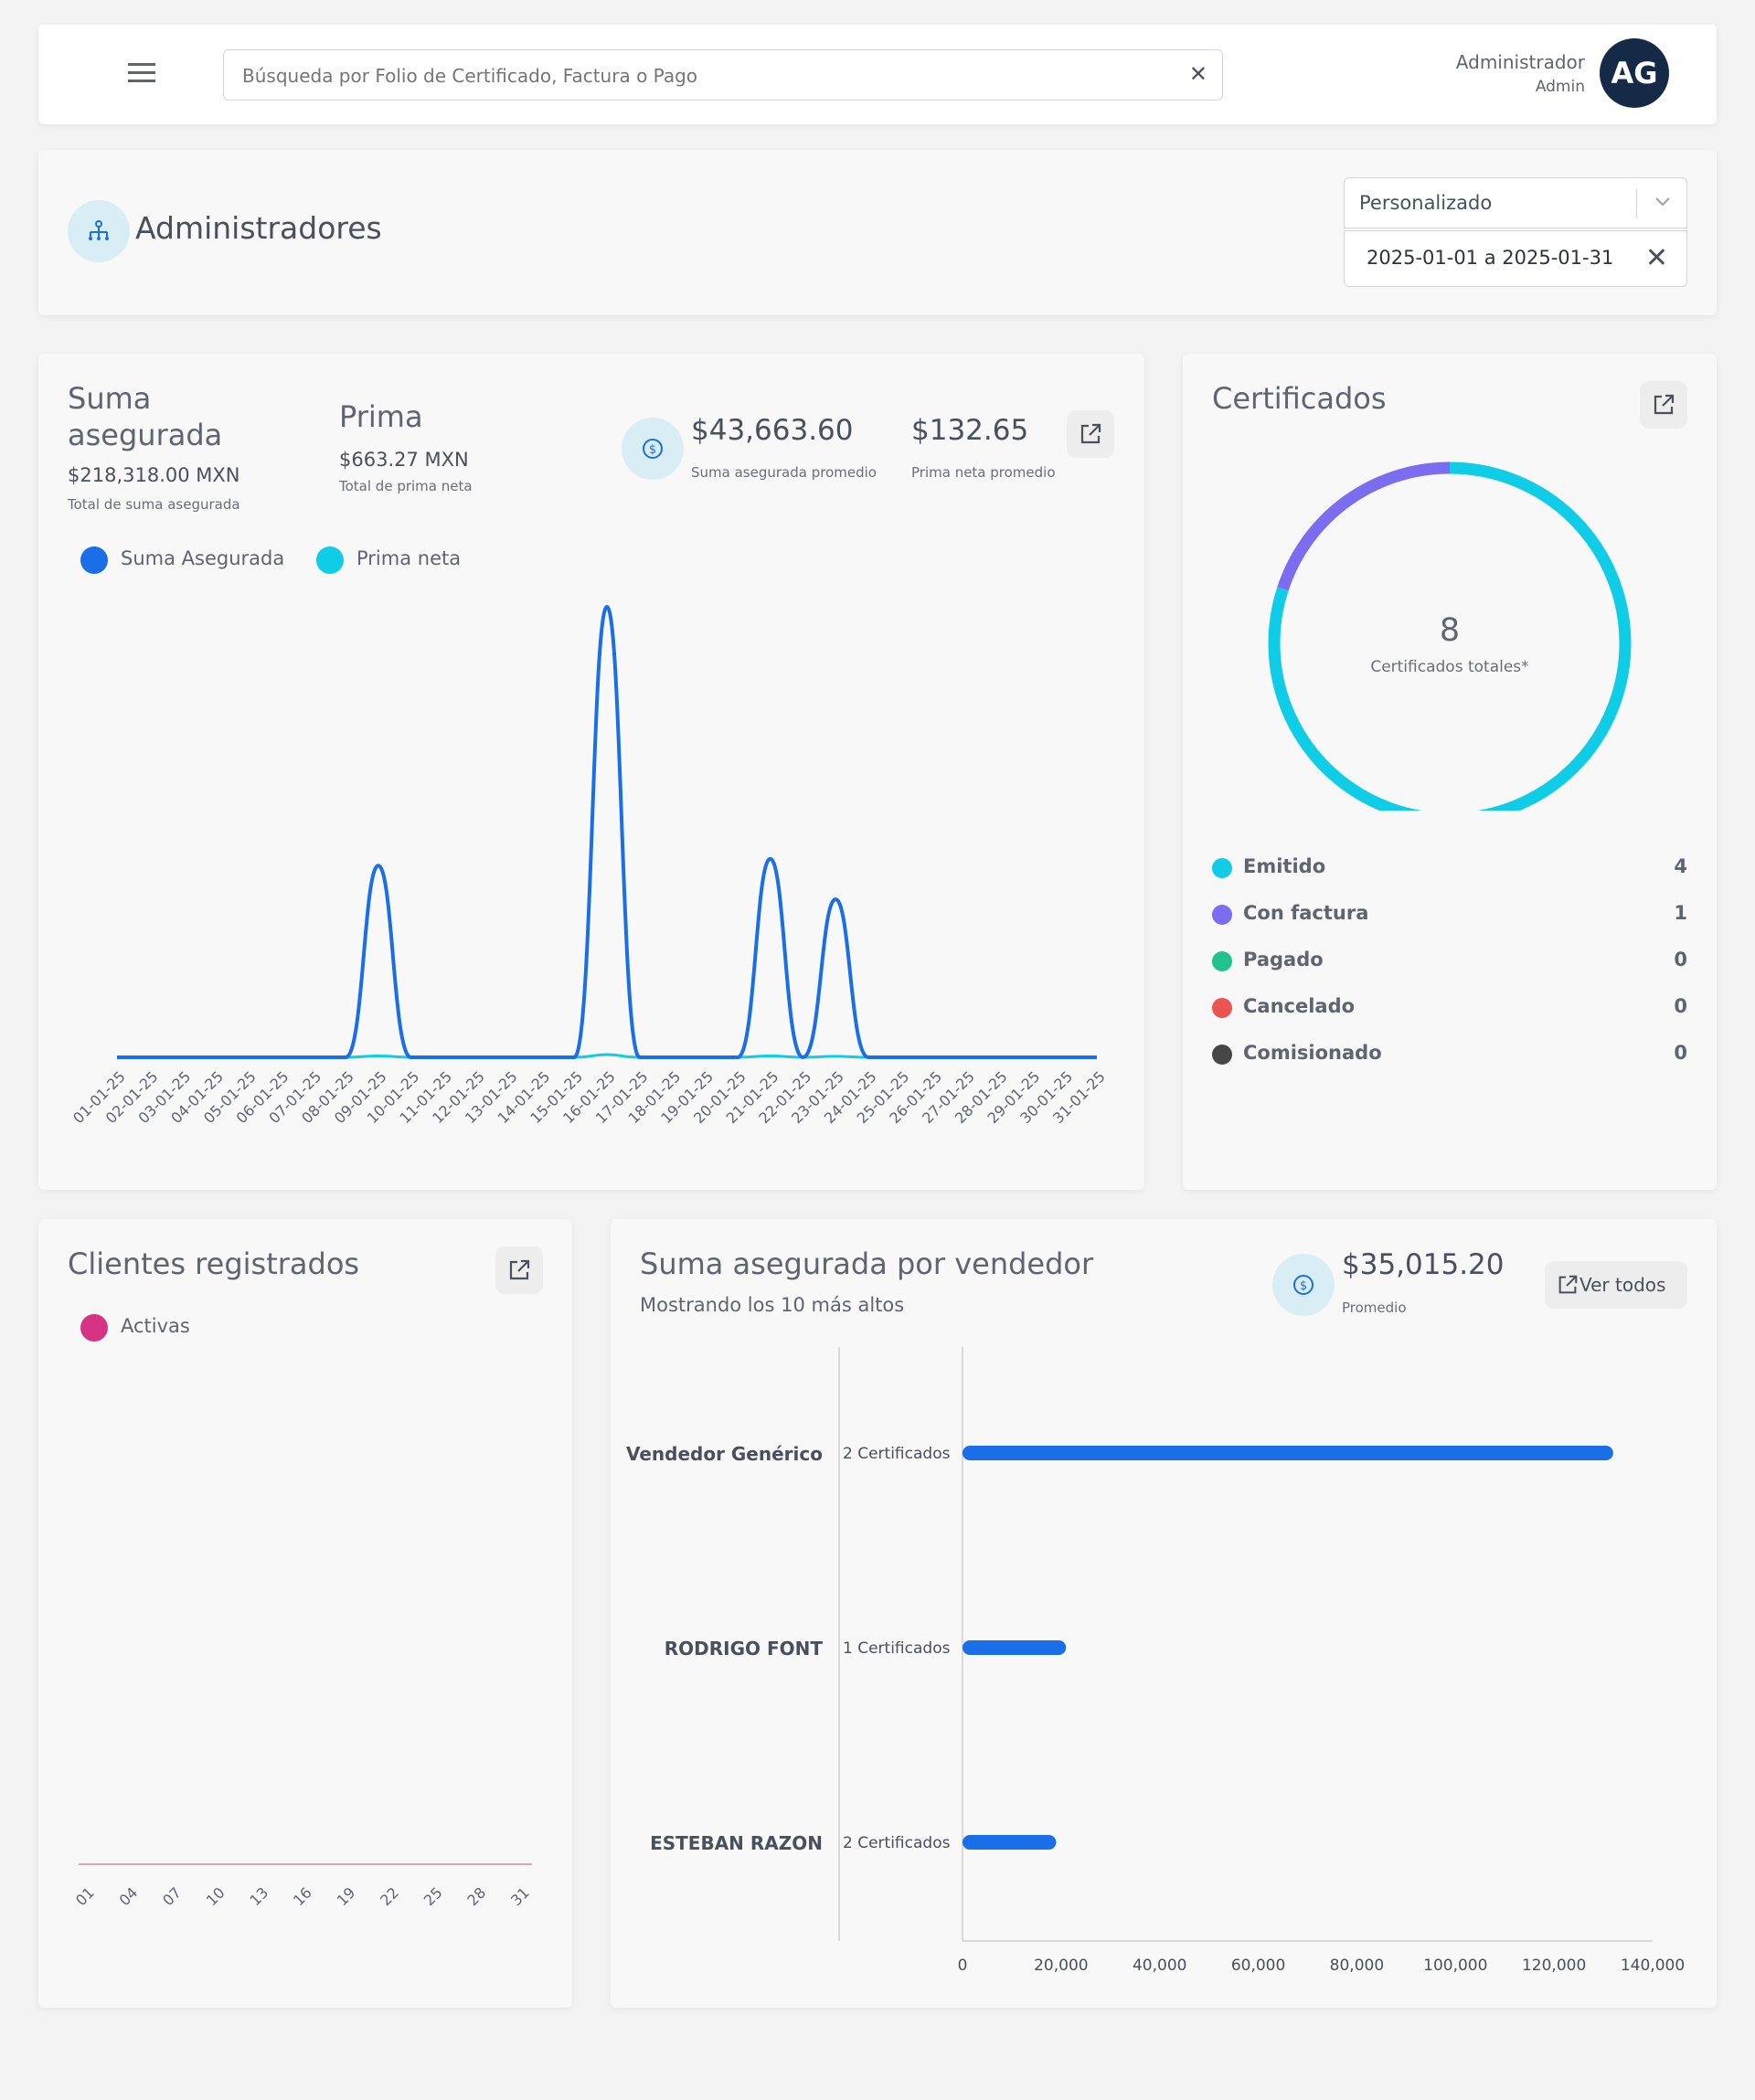  Describe the element at coordinates (1560, 87) in the screenshot. I see `user-role: Admin` at that location.